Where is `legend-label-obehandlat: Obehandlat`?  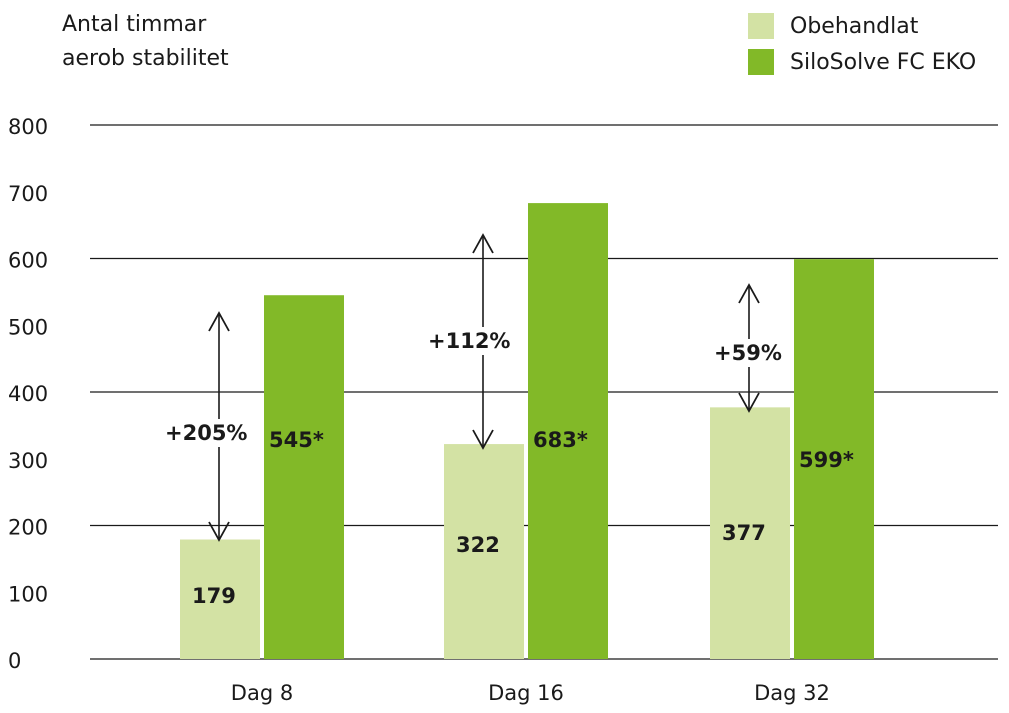 legend-label-obehandlat: Obehandlat is located at coordinates (854, 26).